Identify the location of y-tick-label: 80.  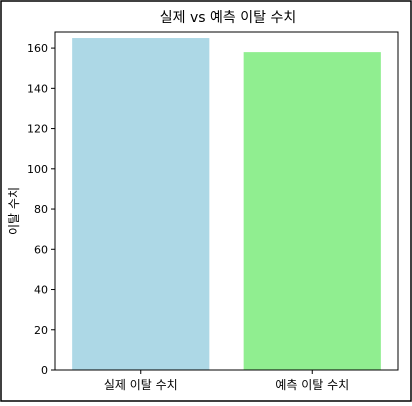
(41, 209).